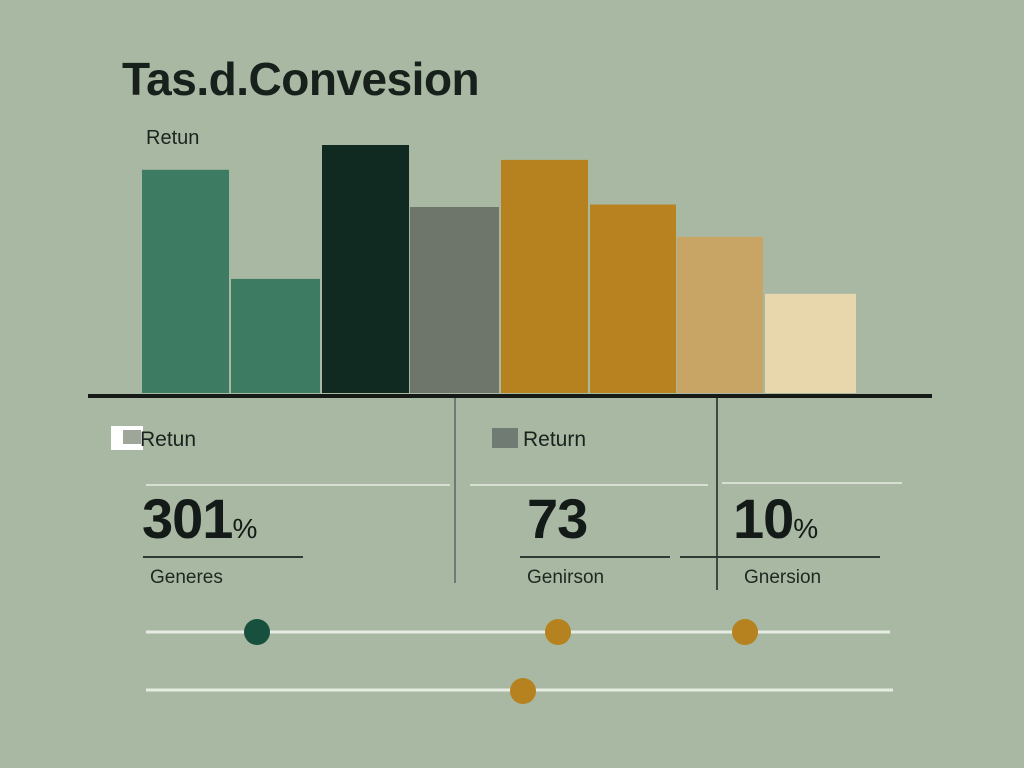  Describe the element at coordinates (783, 577) in the screenshot. I see `stat-label-3: Gnersion` at that location.